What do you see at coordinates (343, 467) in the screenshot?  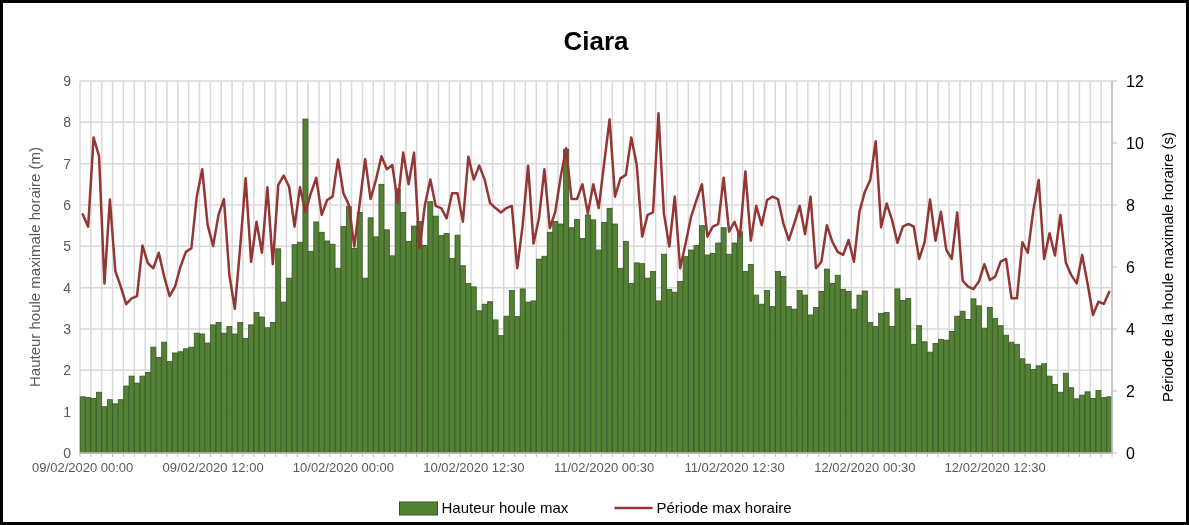 I see `x-tick-label: 10/02/2020 00:00` at bounding box center [343, 467].